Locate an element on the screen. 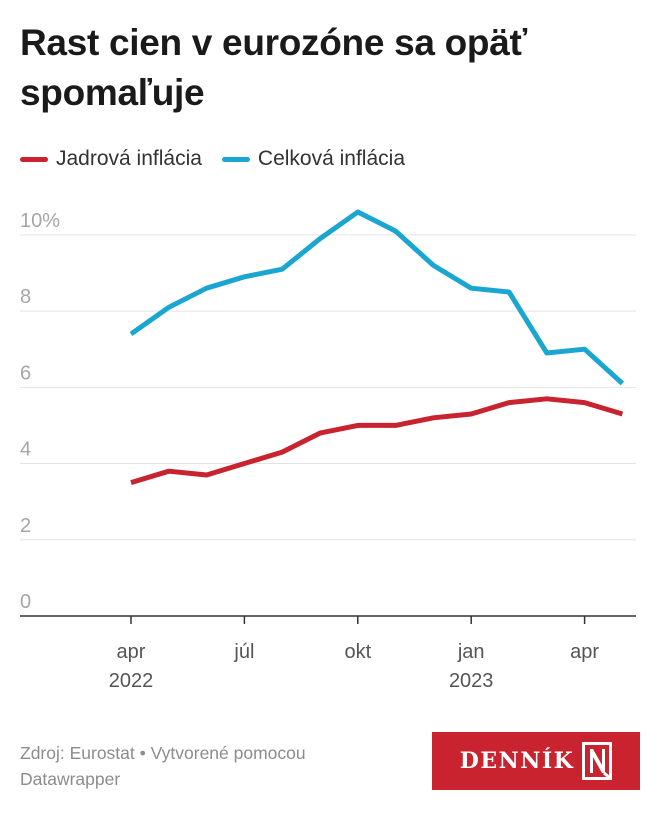  y-tick-label: 2 is located at coordinates (25, 526).